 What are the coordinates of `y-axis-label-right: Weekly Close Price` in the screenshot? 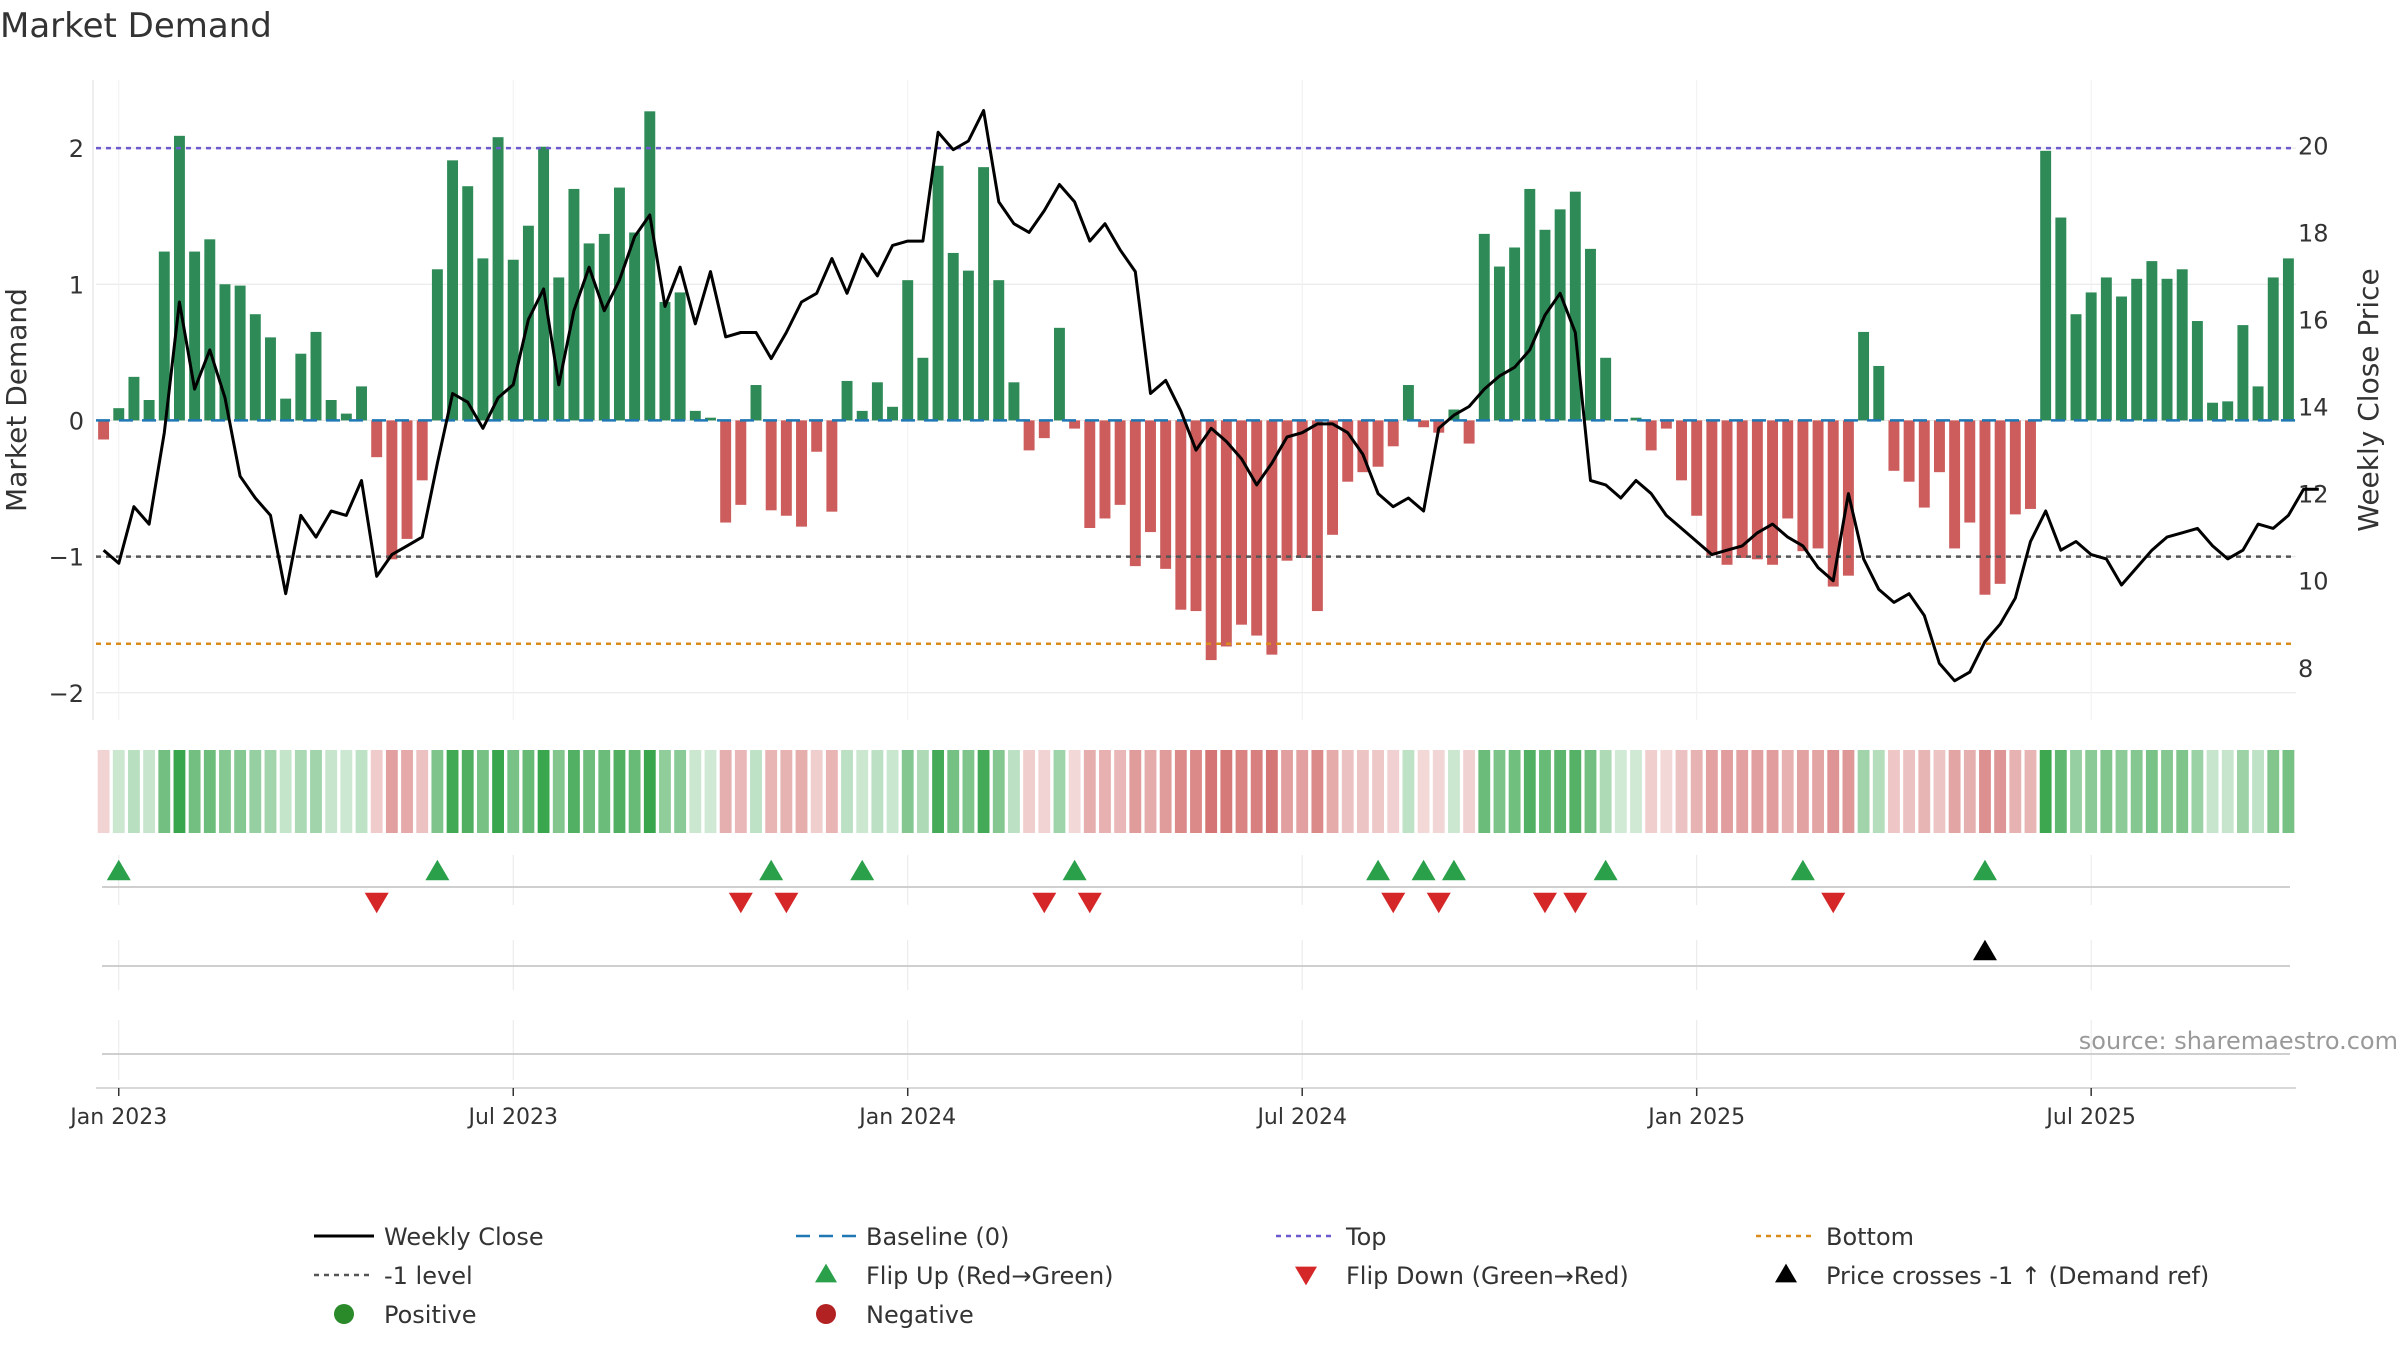 It's located at (2368, 399).